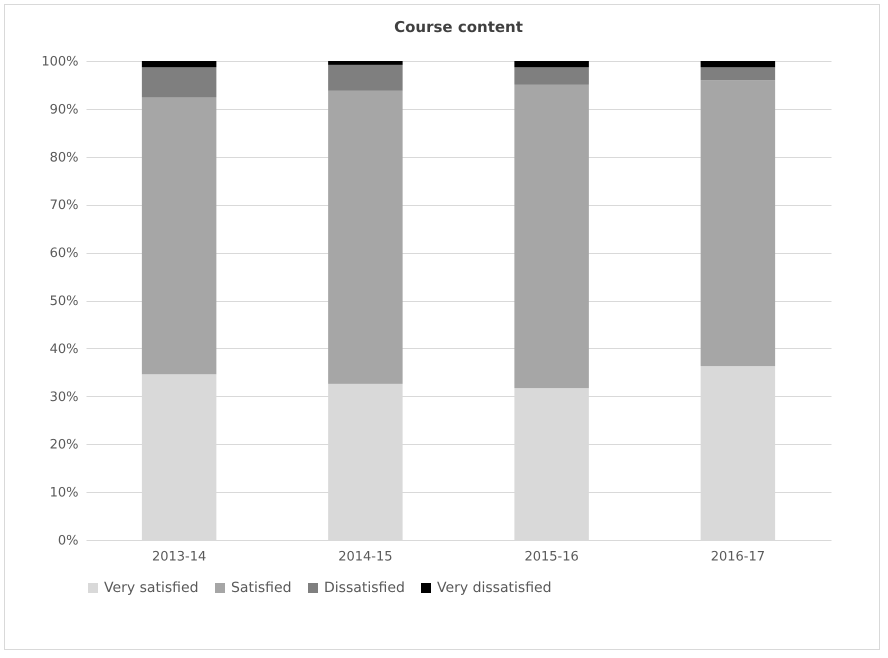 The height and width of the screenshot is (658, 888). I want to click on y-tick-label: 40%, so click(64, 349).